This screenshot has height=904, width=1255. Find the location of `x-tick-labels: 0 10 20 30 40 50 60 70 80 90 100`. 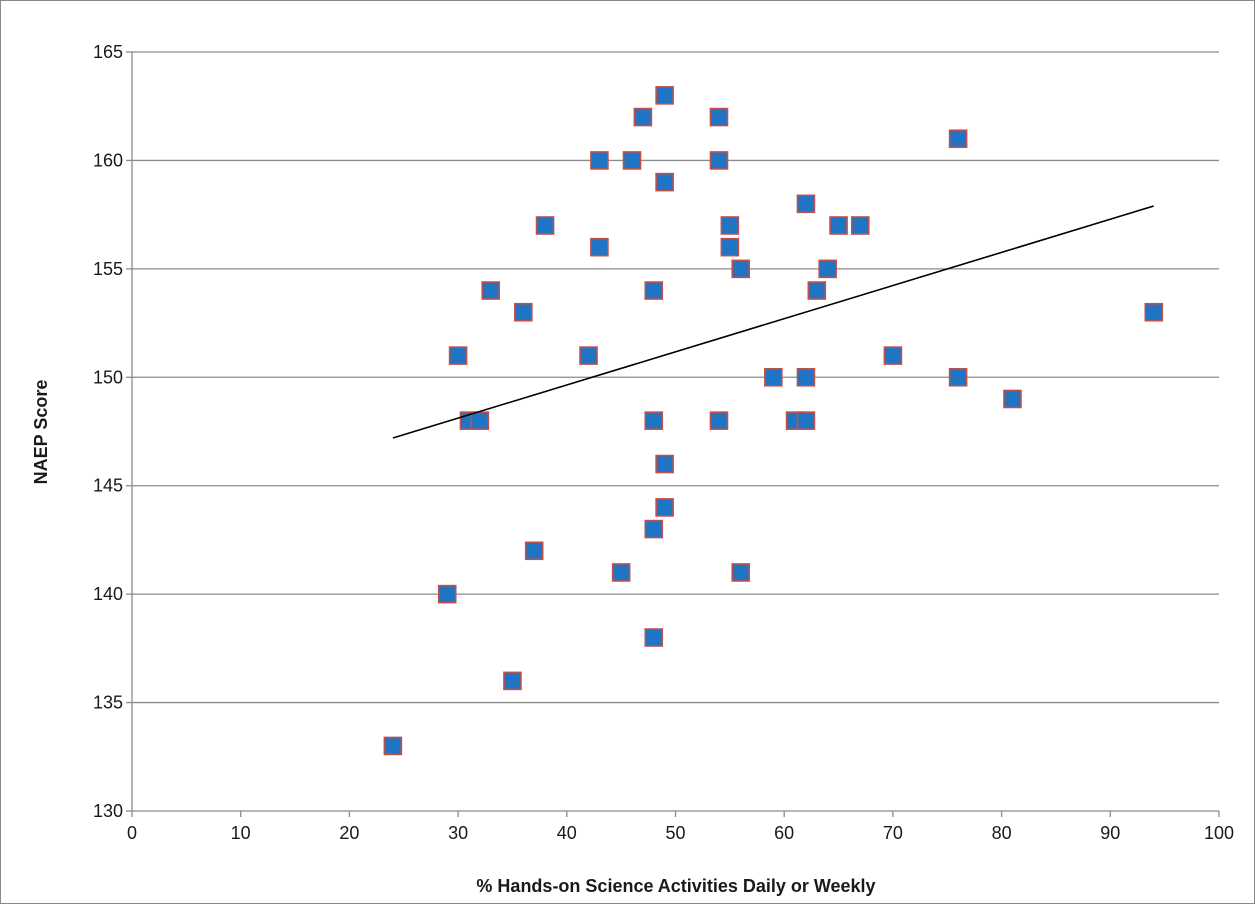

x-tick-labels: 0 10 20 30 40 50 60 70 80 90 100 is located at coordinates (680, 833).